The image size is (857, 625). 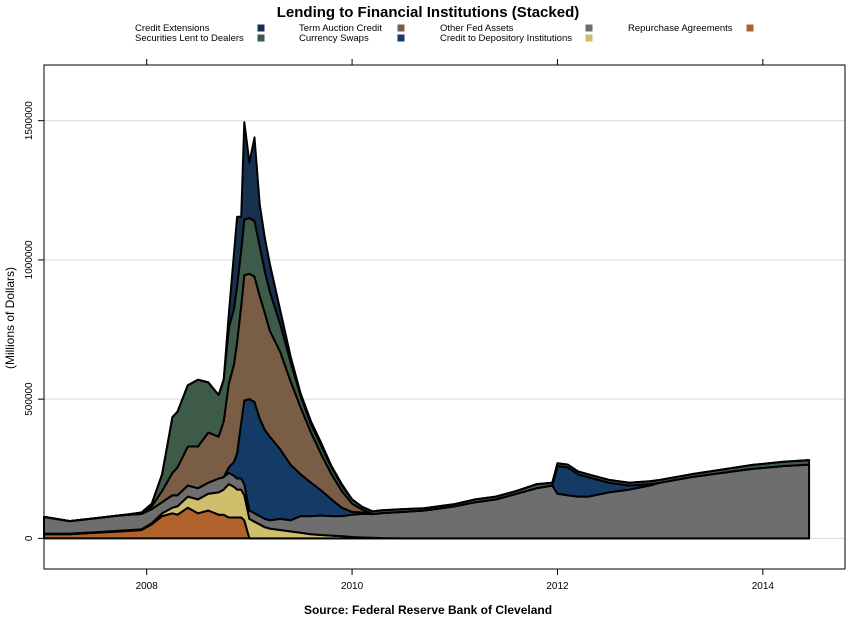 I want to click on y-tick-label: 1000000, so click(x=29, y=259).